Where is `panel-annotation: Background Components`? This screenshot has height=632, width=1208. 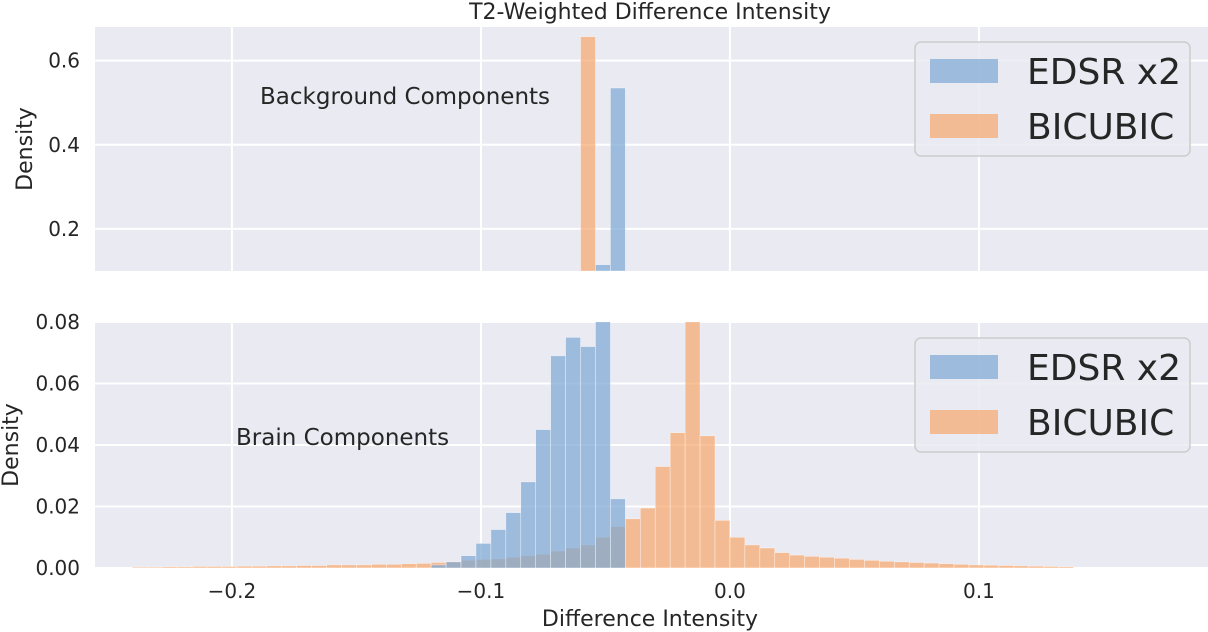 panel-annotation: Background Components is located at coordinates (405, 97).